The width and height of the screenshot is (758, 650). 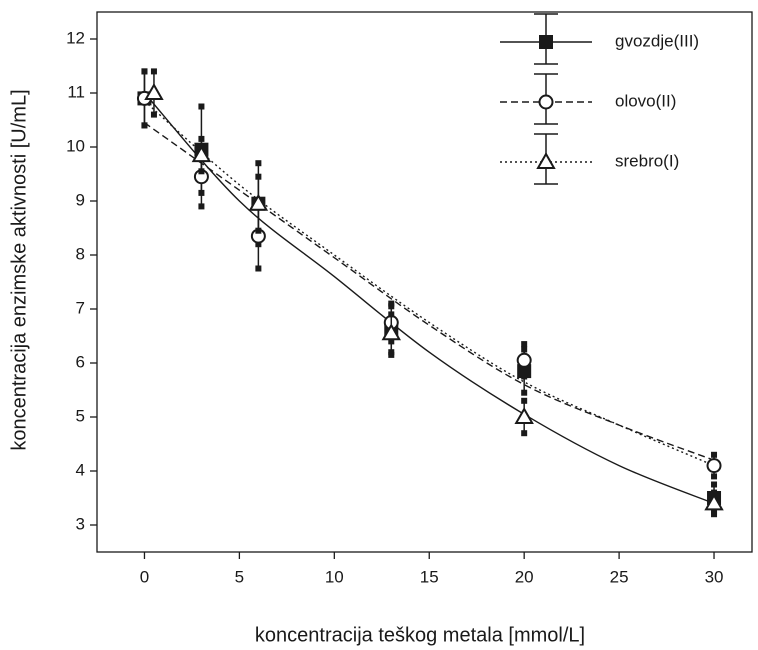 What do you see at coordinates (647, 160) in the screenshot?
I see `legend-label: srebro(I)` at bounding box center [647, 160].